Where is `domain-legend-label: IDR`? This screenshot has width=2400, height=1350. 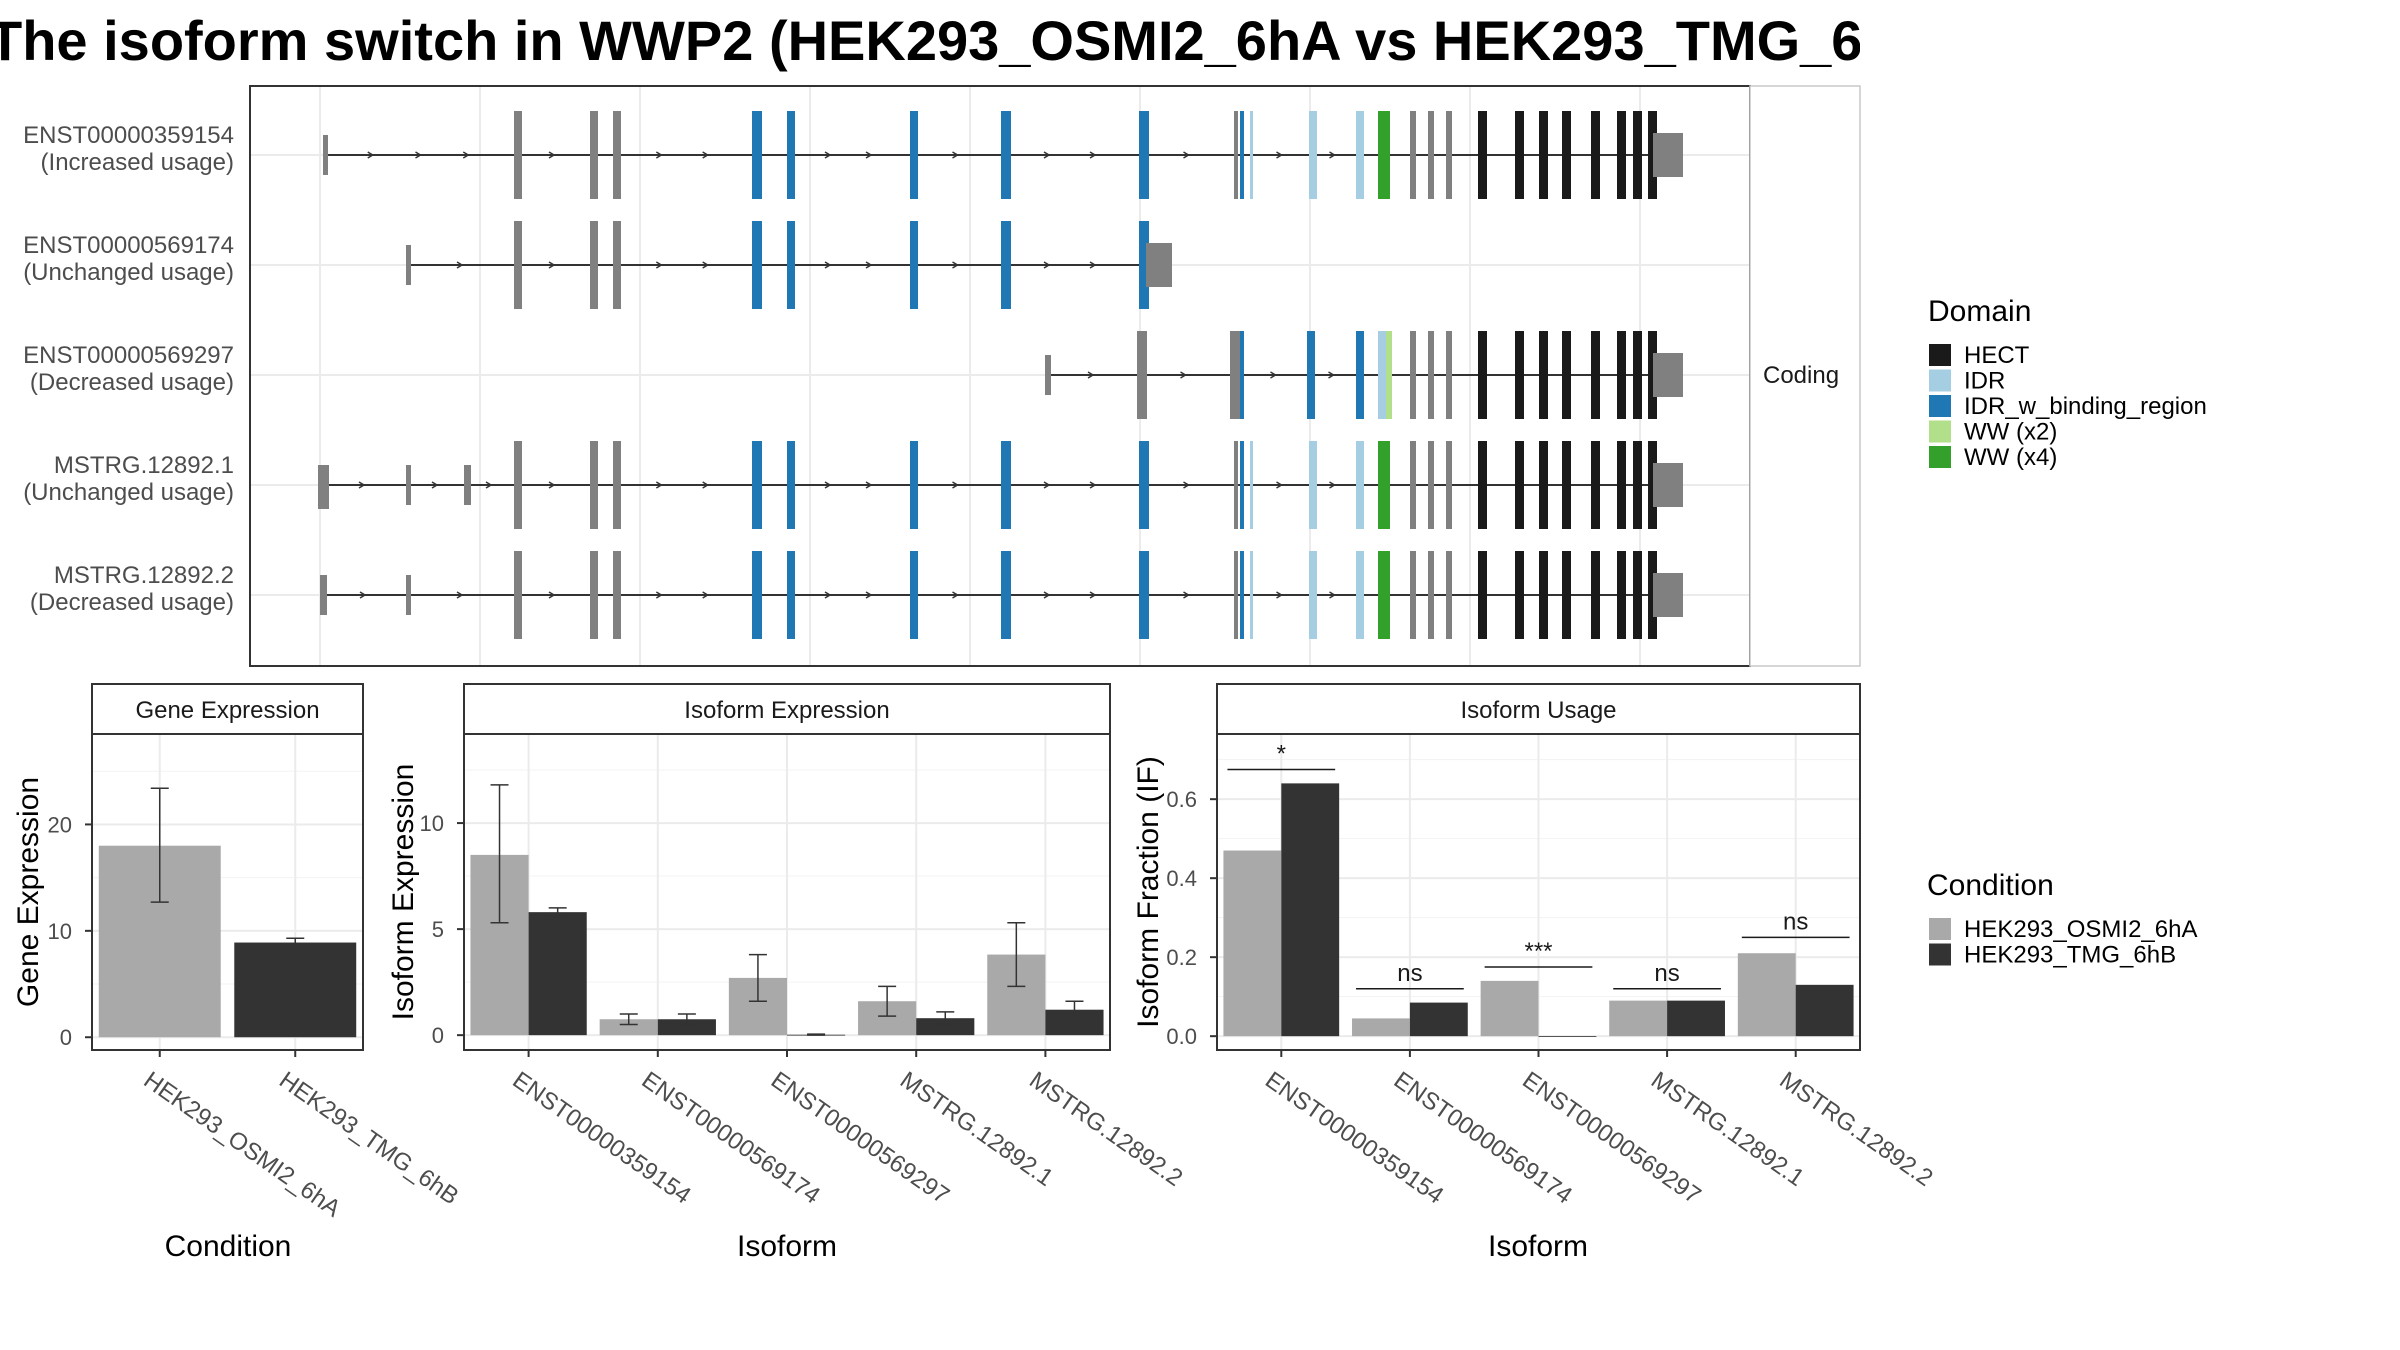 domain-legend-label: IDR is located at coordinates (1984, 381).